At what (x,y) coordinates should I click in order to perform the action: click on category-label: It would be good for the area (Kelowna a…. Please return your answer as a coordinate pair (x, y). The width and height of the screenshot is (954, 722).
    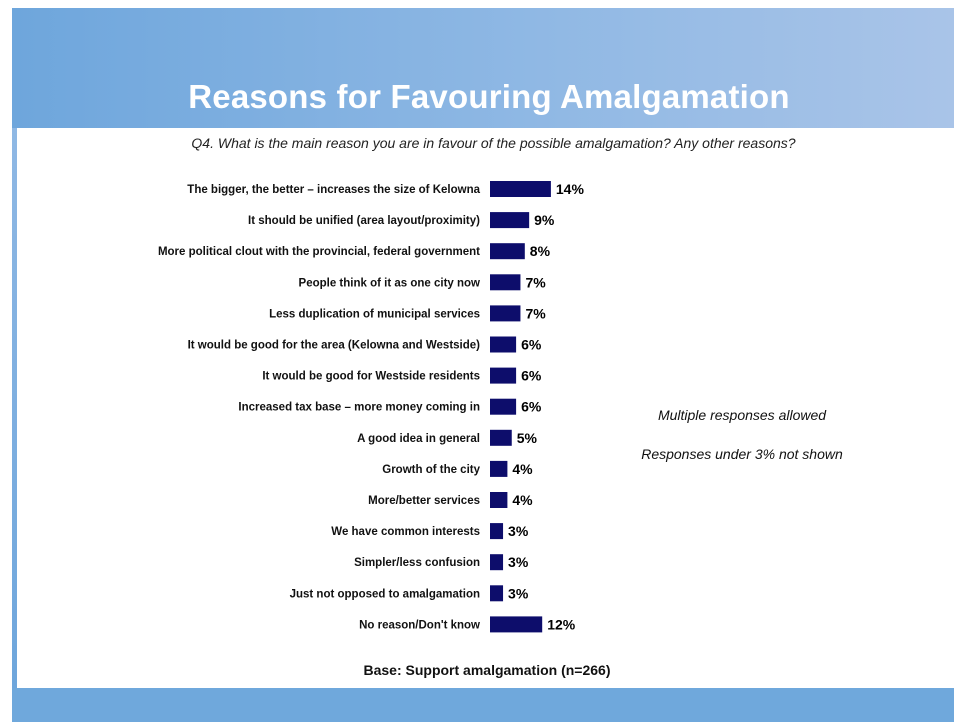
    Looking at the image, I should click on (334, 346).